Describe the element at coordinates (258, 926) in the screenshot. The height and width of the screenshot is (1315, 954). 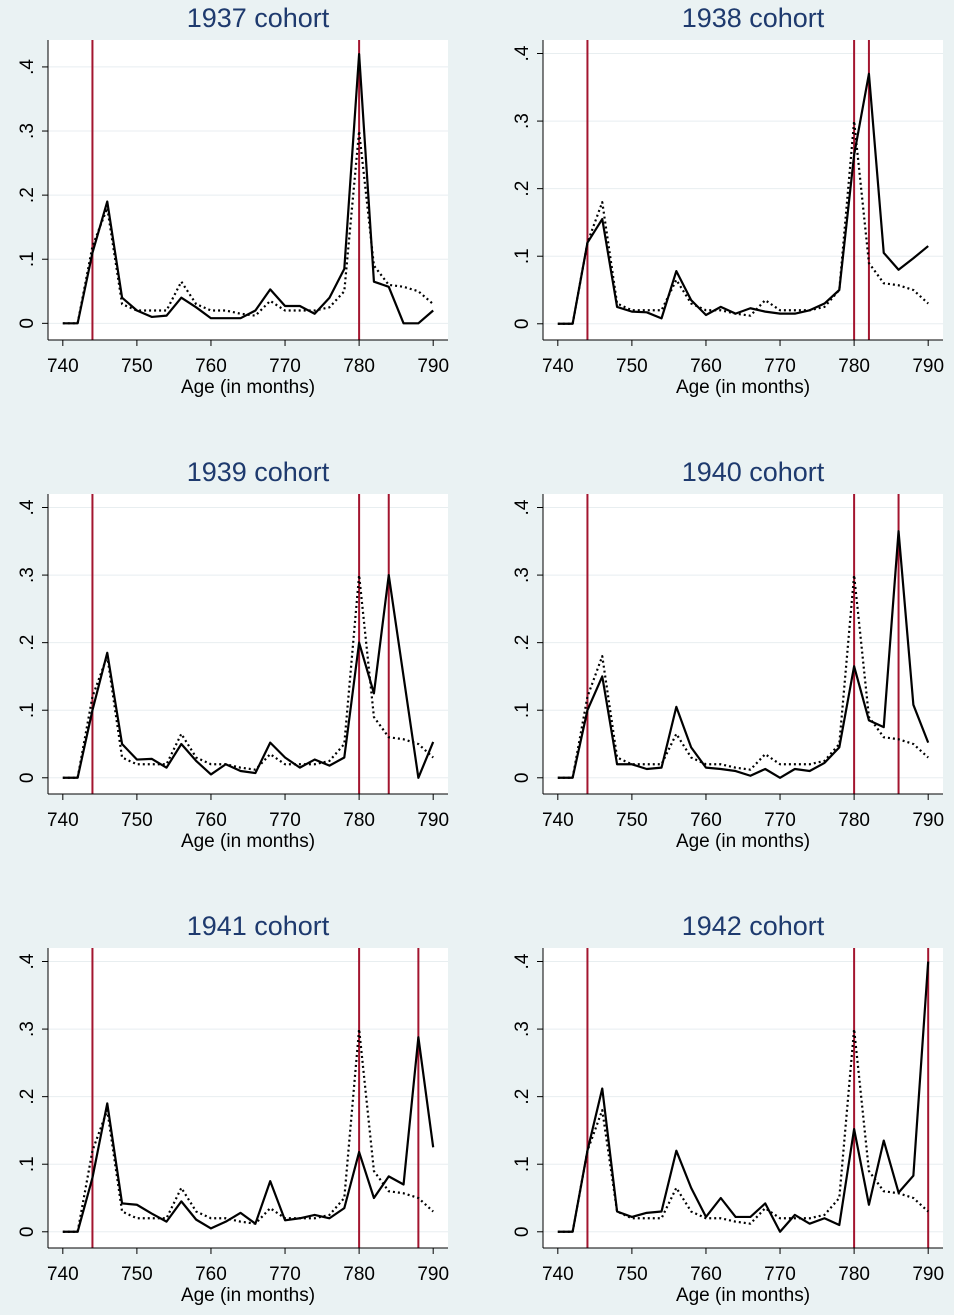
I see `chart-title: 1941 cohort` at that location.